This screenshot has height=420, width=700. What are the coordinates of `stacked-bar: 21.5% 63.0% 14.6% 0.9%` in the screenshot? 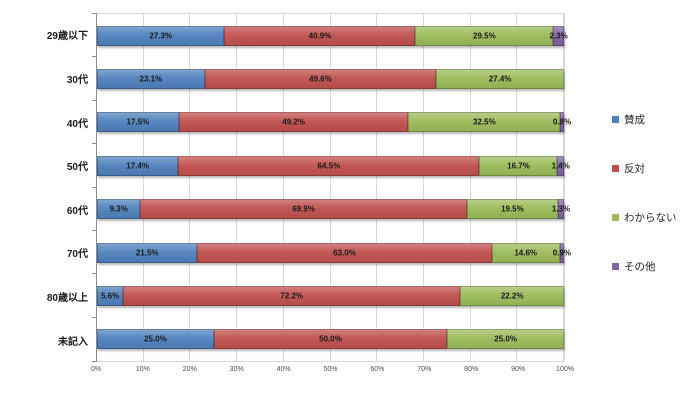 It's located at (334, 252).